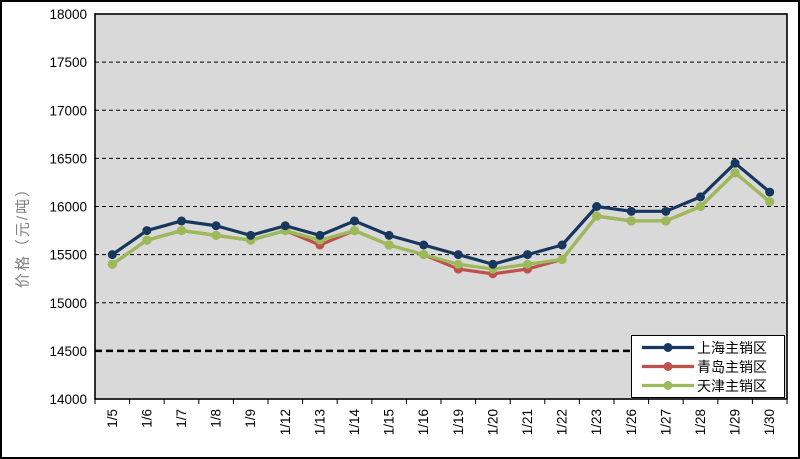 The height and width of the screenshot is (459, 800). I want to click on y-tick-label-17000: 17000, so click(68, 110).